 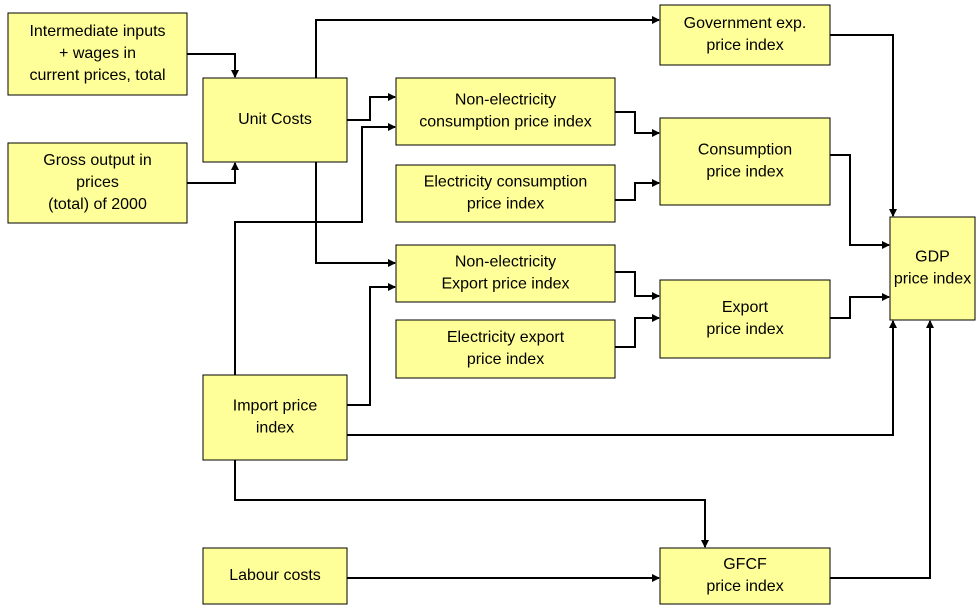 I want to click on node-label: Gross output in, so click(x=97, y=160).